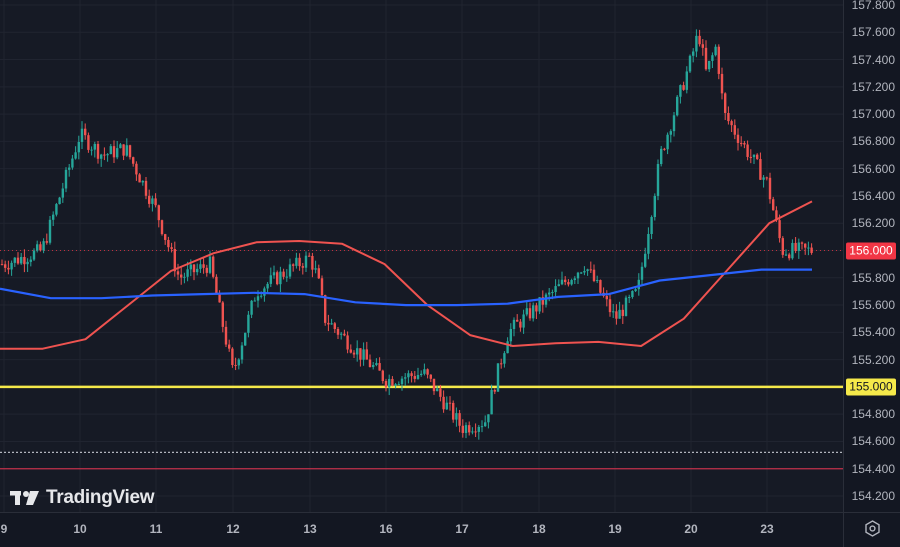 The height and width of the screenshot is (547, 900). I want to click on price-label: 155.600, so click(873, 305).